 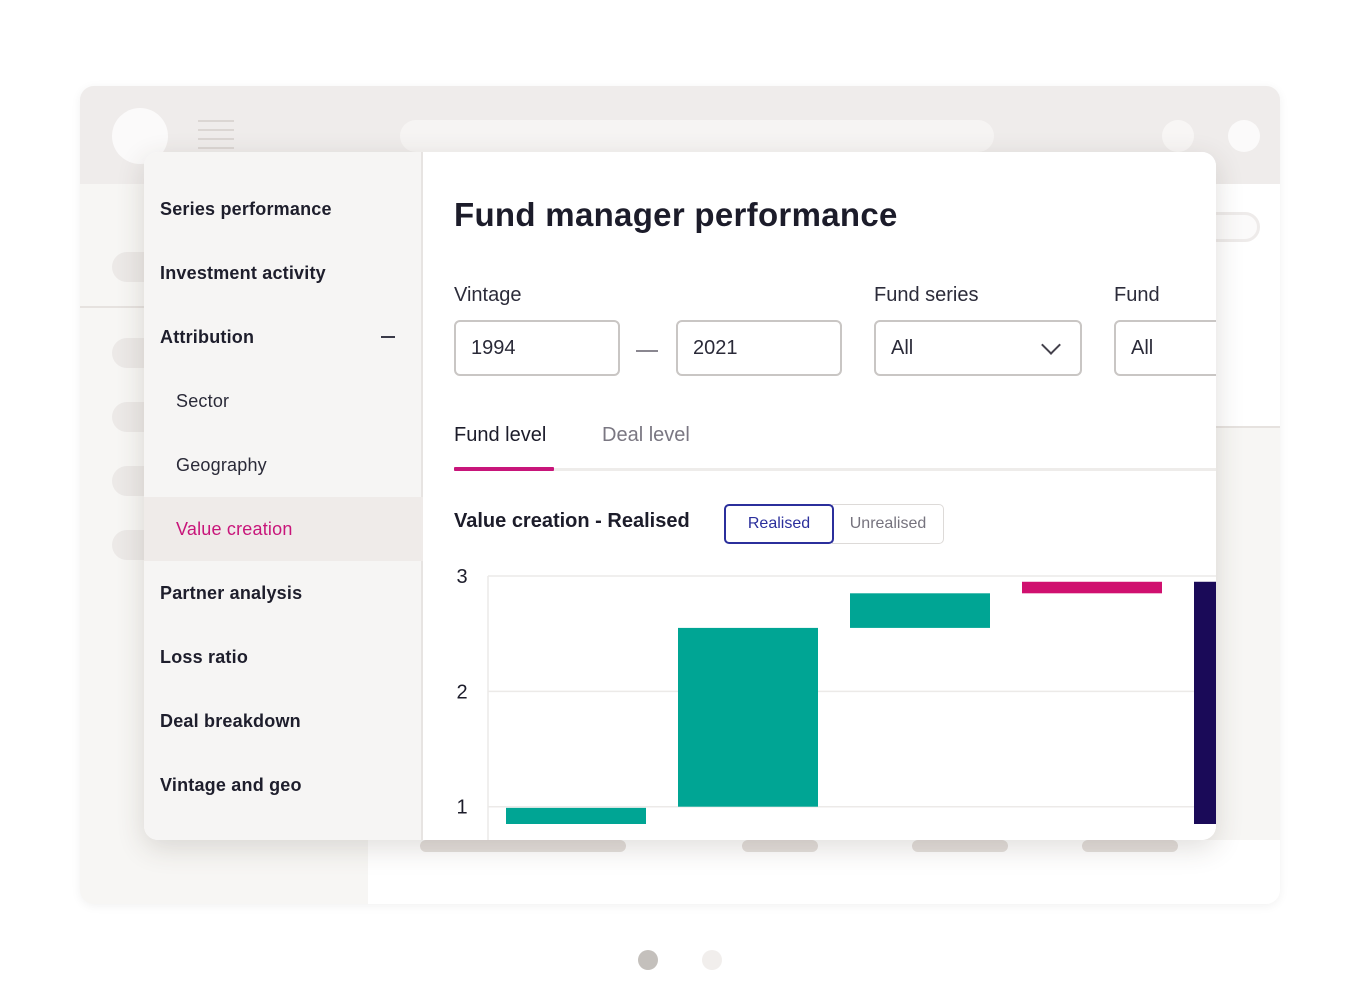 What do you see at coordinates (835, 469) in the screenshot?
I see `tabs-divider` at bounding box center [835, 469].